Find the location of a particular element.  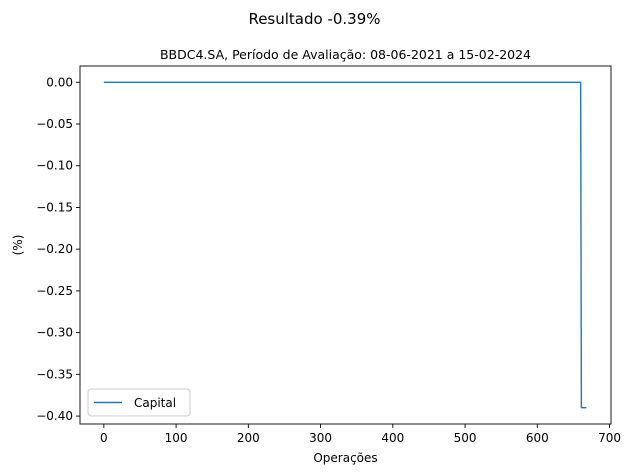

y-tick-label: −0.05 is located at coordinates (54, 124).